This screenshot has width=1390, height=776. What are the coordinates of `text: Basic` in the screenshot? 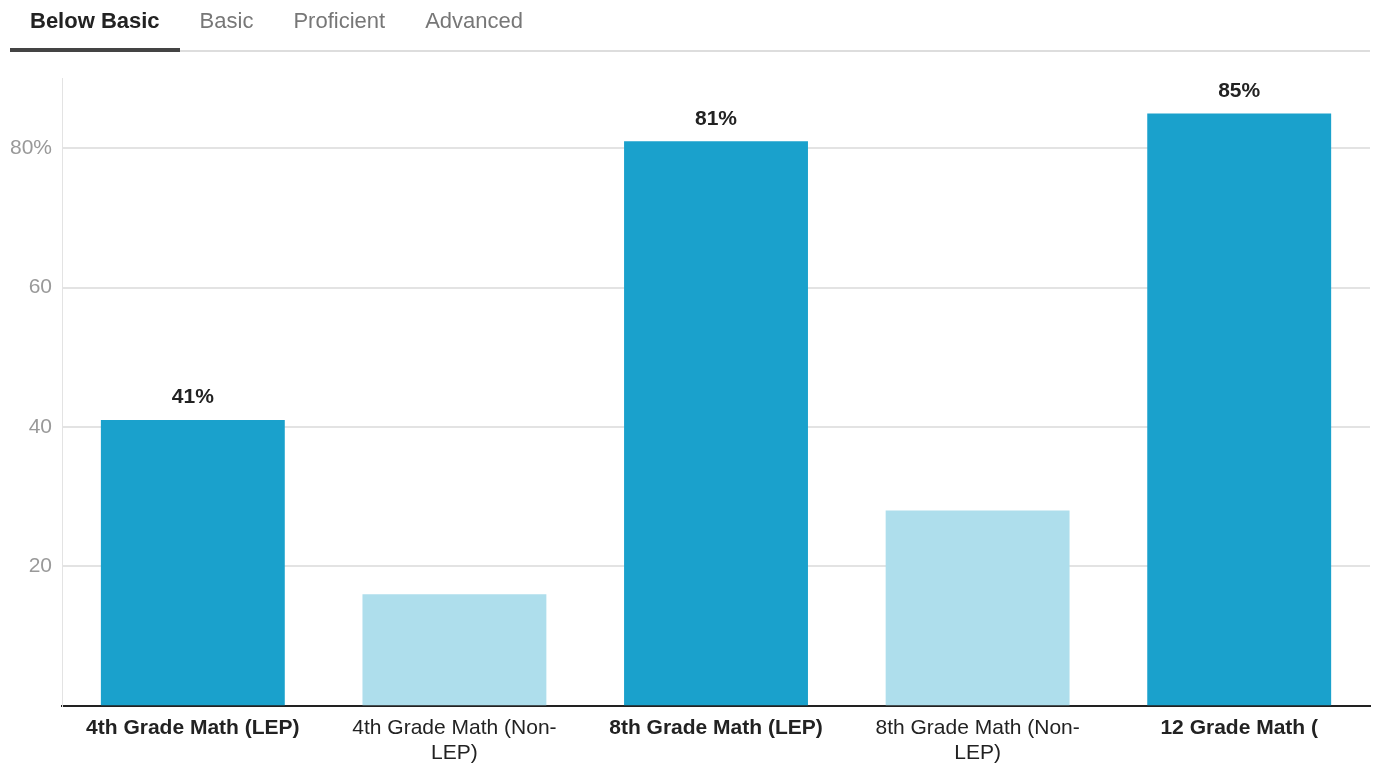 It's located at (226, 21).